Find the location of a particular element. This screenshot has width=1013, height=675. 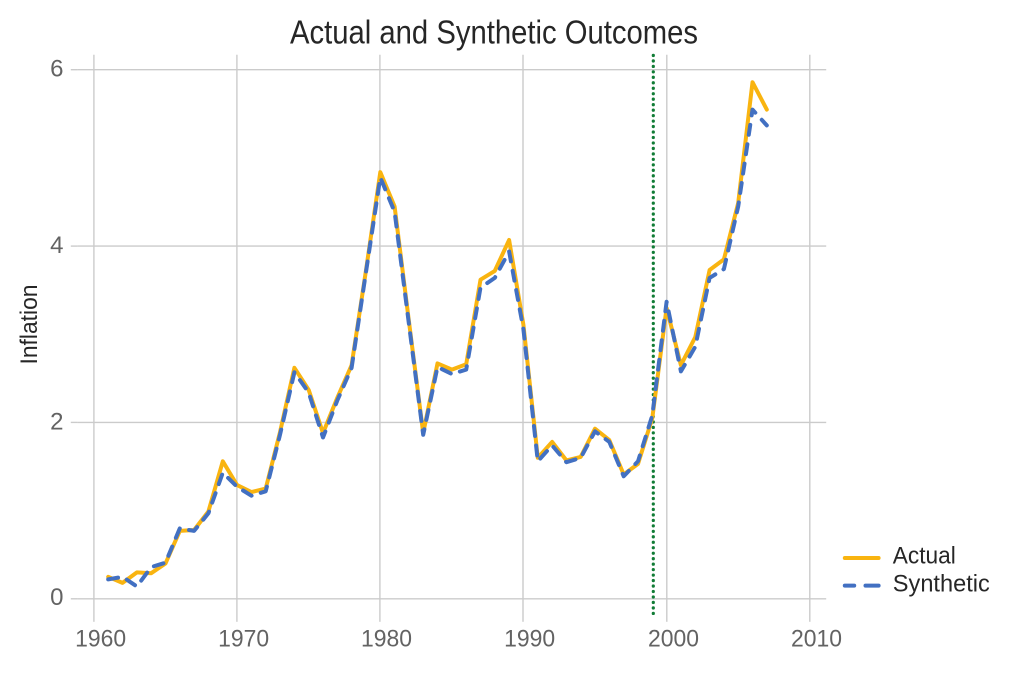

svg-text: Actual is located at coordinates (924, 556).